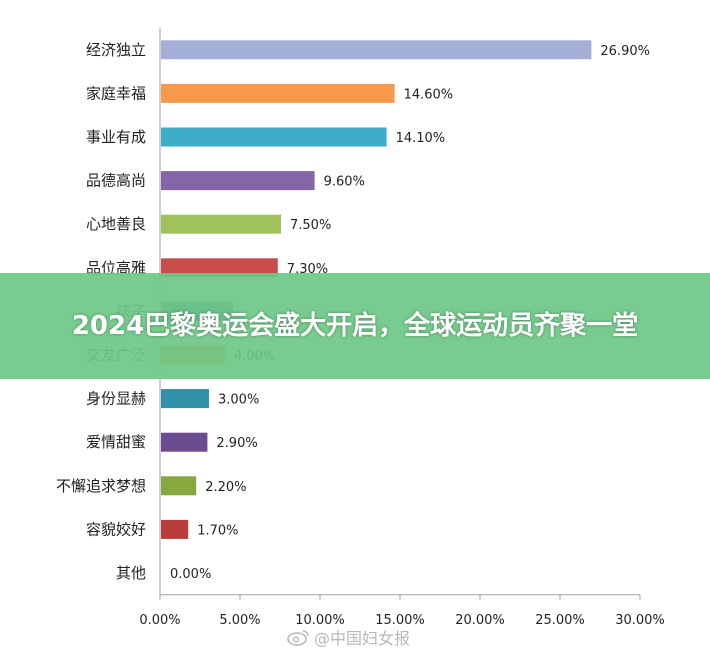  What do you see at coordinates (236, 443) in the screenshot?
I see `value-label-9: 2.90%` at bounding box center [236, 443].